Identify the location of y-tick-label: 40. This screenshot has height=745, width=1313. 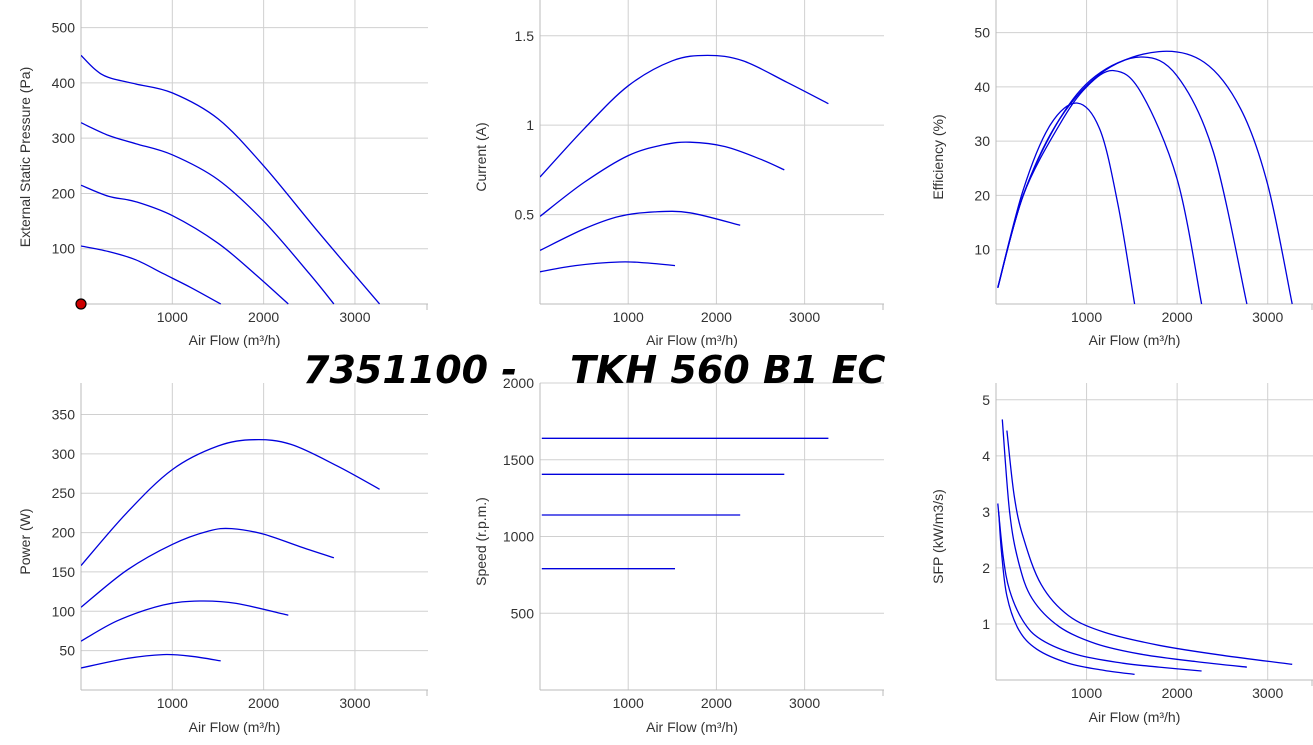
(982, 87).